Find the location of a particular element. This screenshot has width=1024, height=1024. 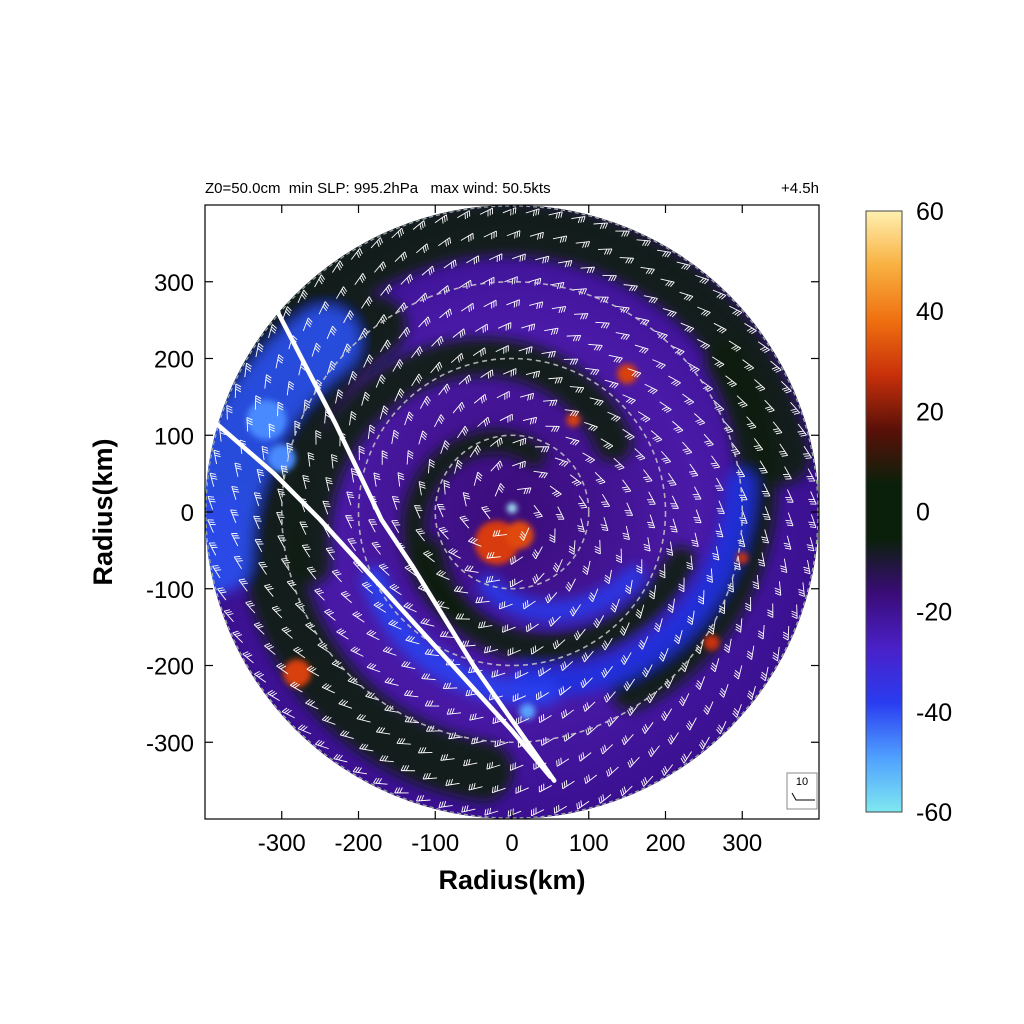

colorbar-tick-label: 20 is located at coordinates (930, 412).